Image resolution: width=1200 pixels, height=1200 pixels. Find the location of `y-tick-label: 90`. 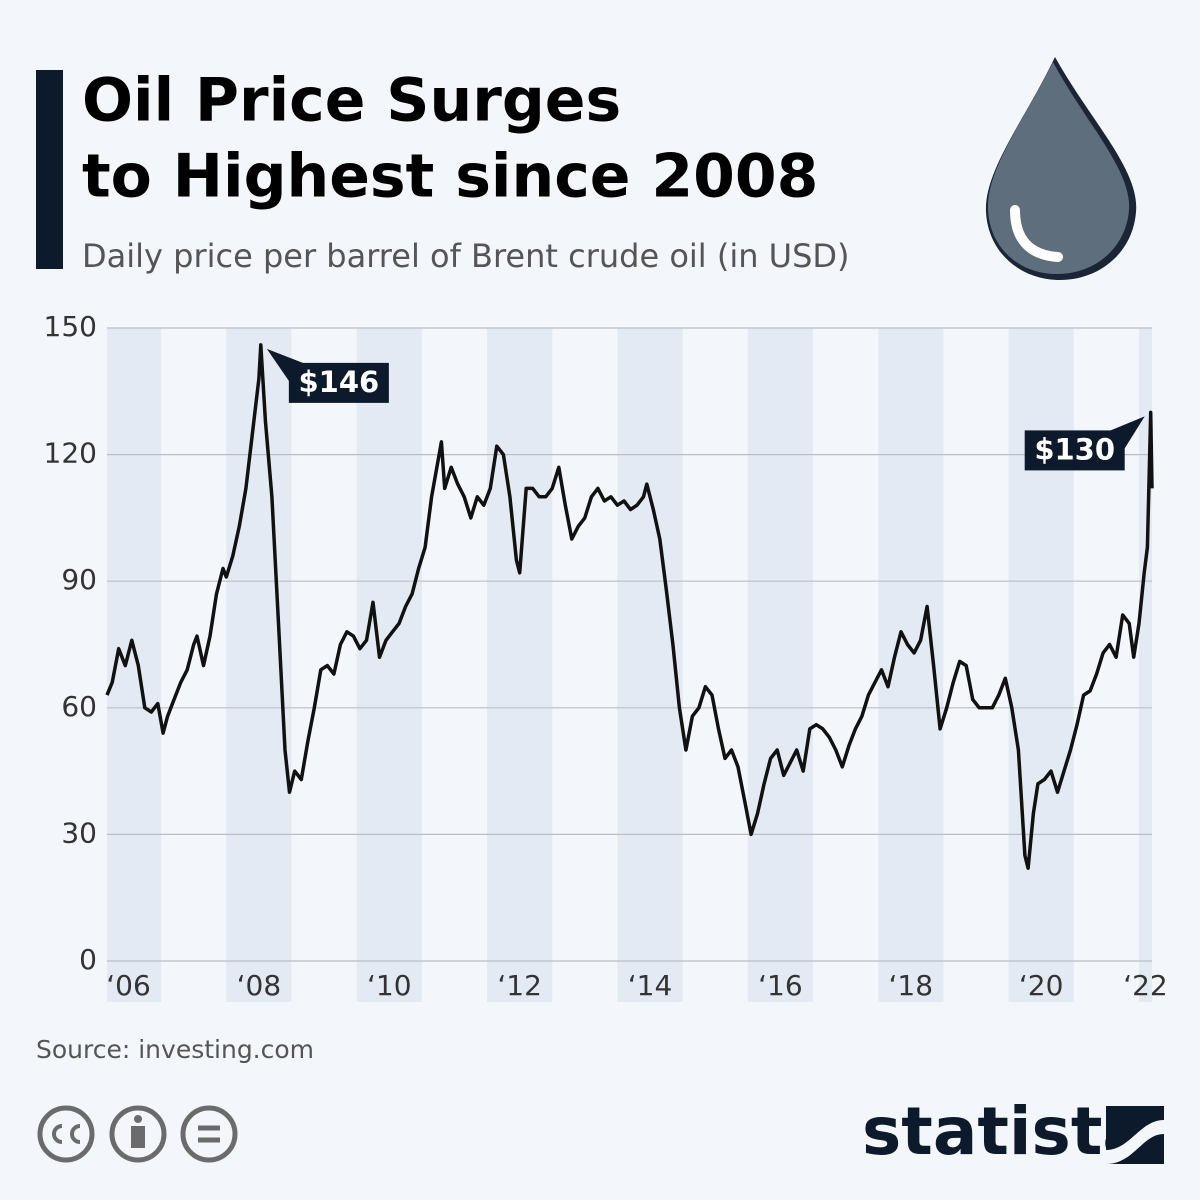

y-tick-label: 90 is located at coordinates (79, 579).